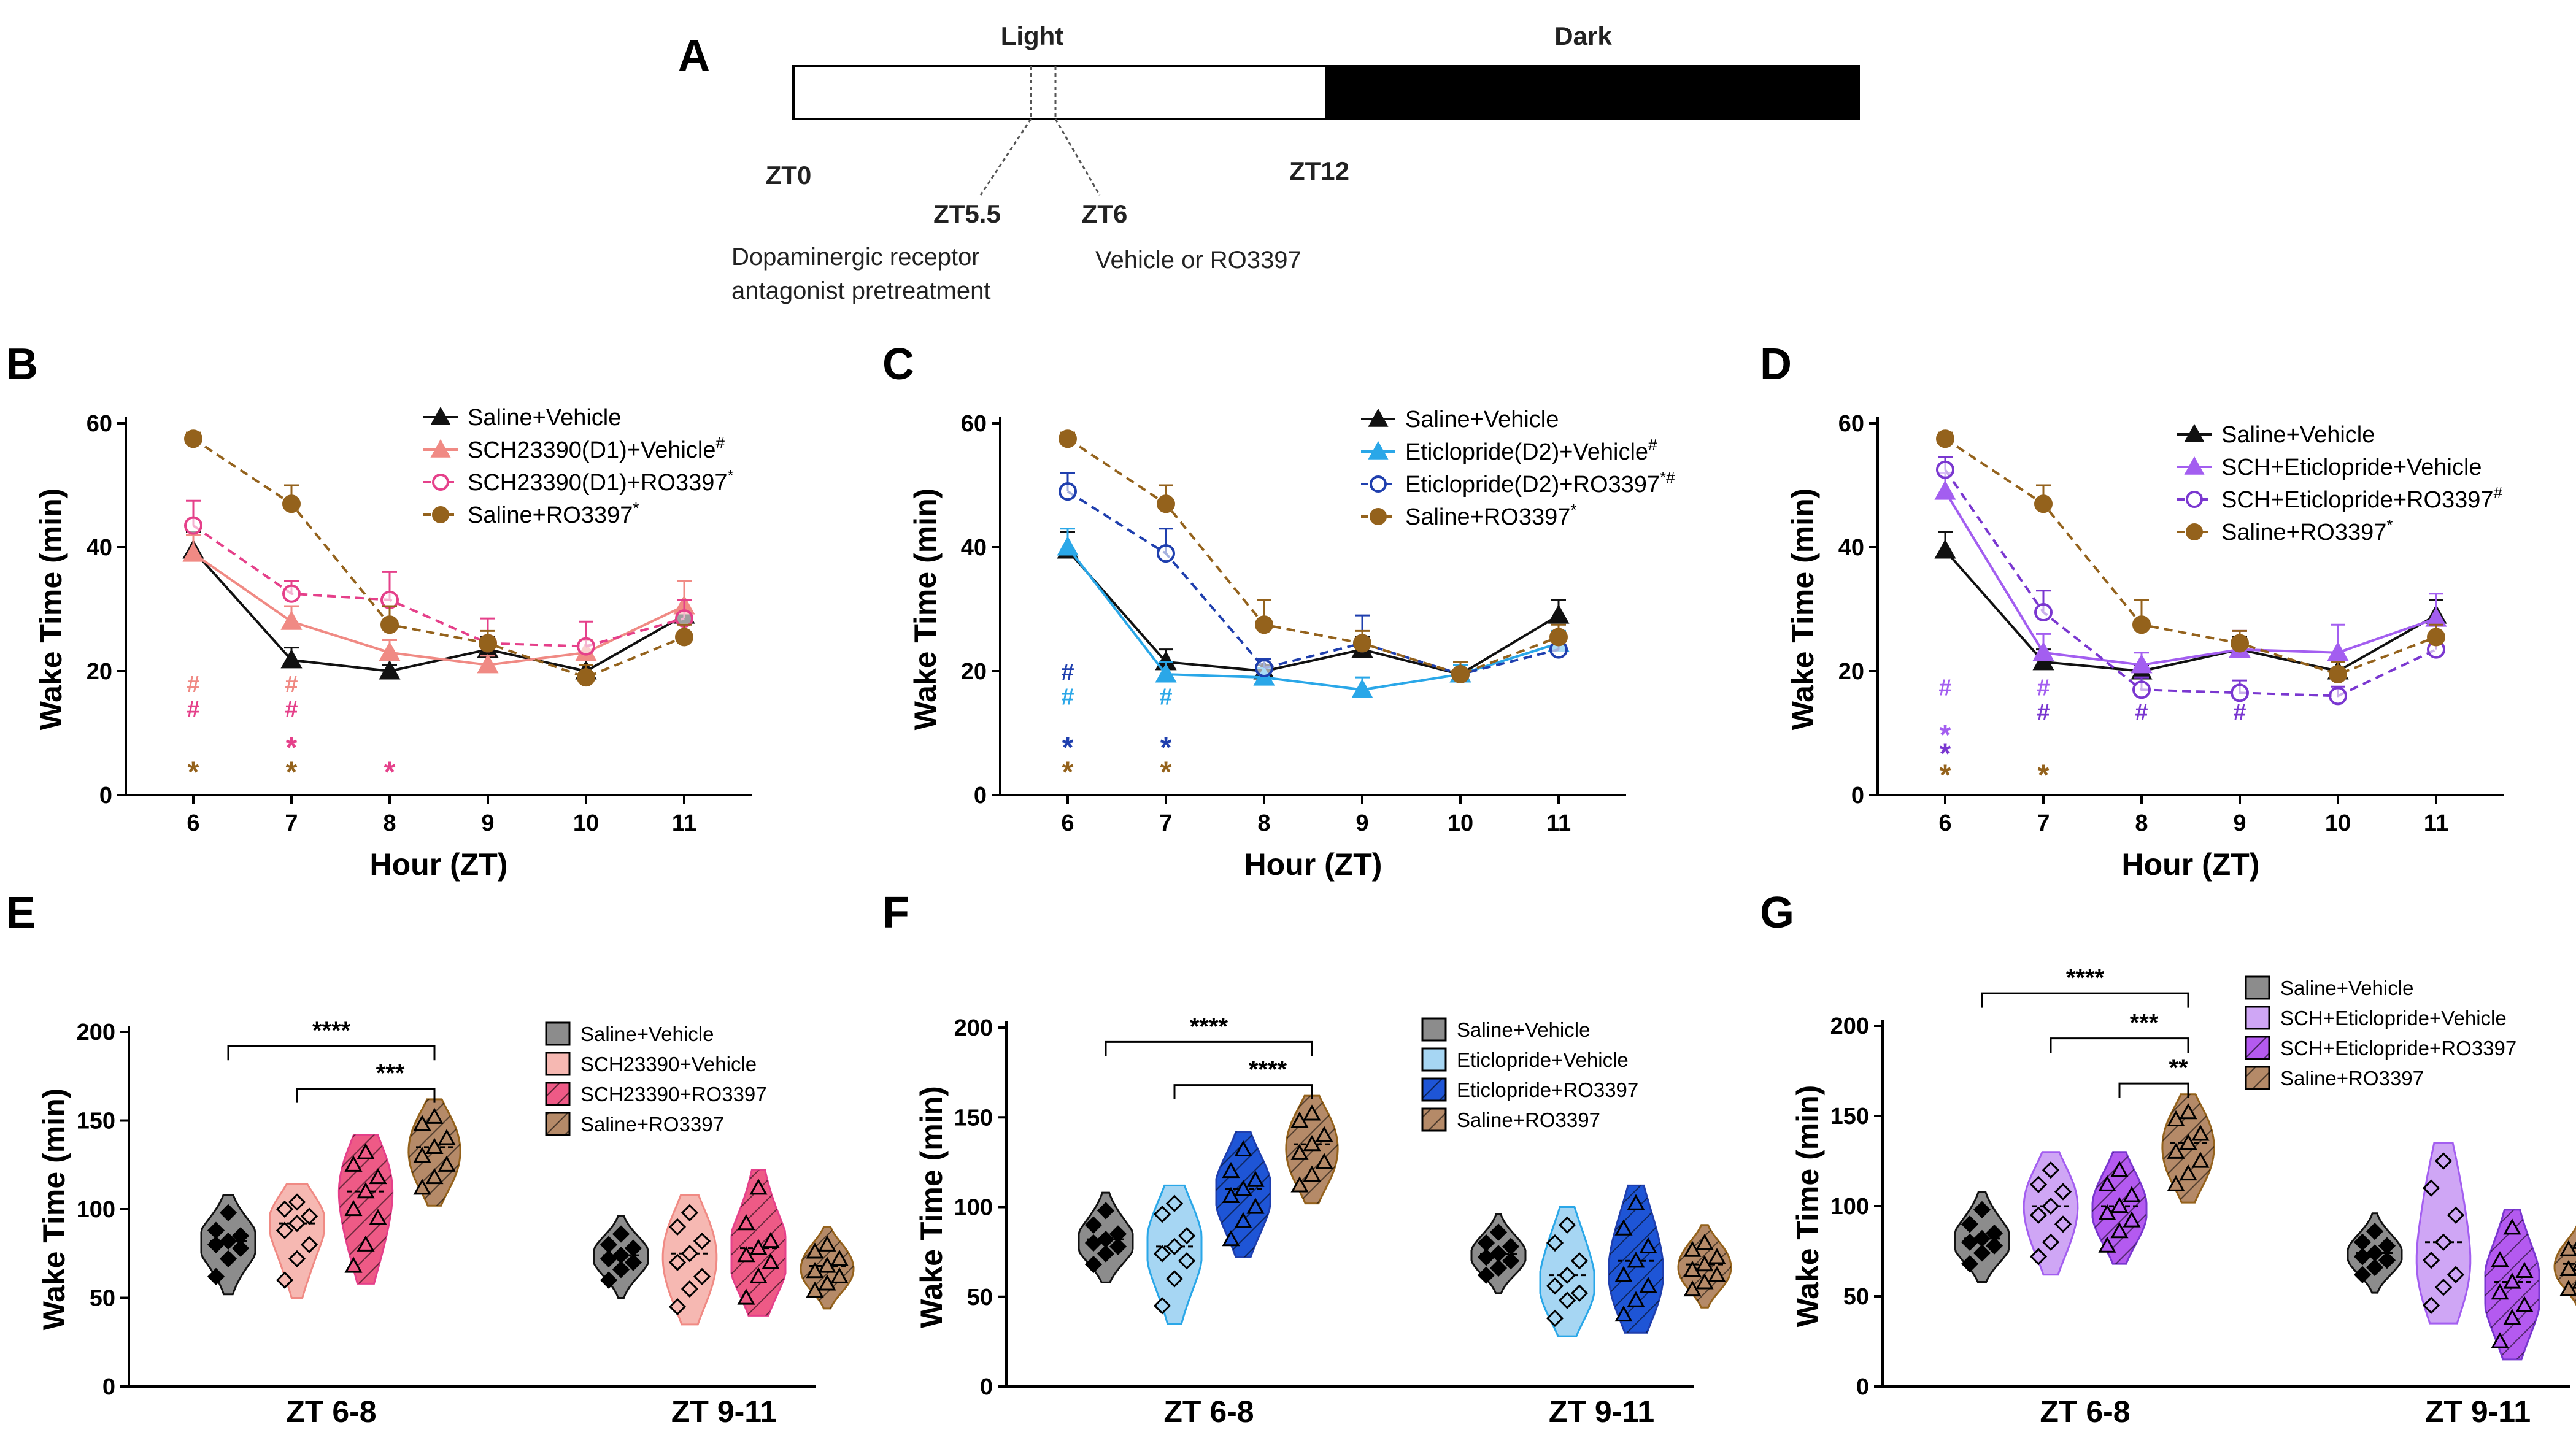  What do you see at coordinates (2119, 1045) in the screenshot?
I see `significance-bracket` at bounding box center [2119, 1045].